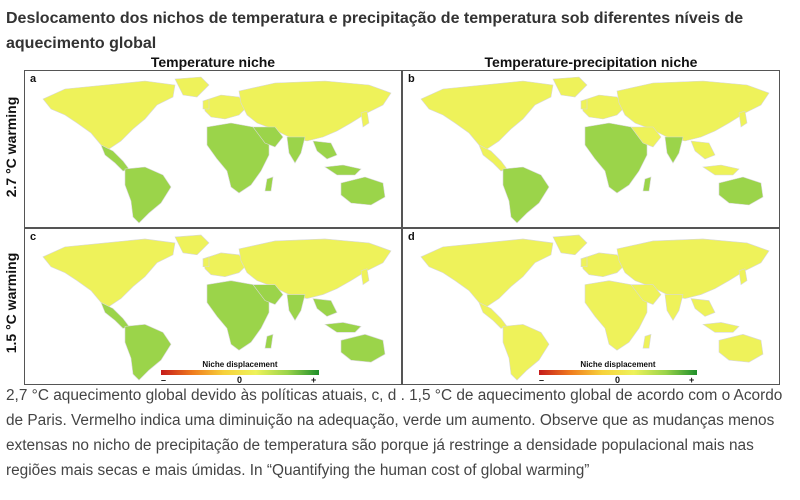 The width and height of the screenshot is (800, 500). What do you see at coordinates (33, 79) in the screenshot?
I see `panel-label-a: a` at bounding box center [33, 79].